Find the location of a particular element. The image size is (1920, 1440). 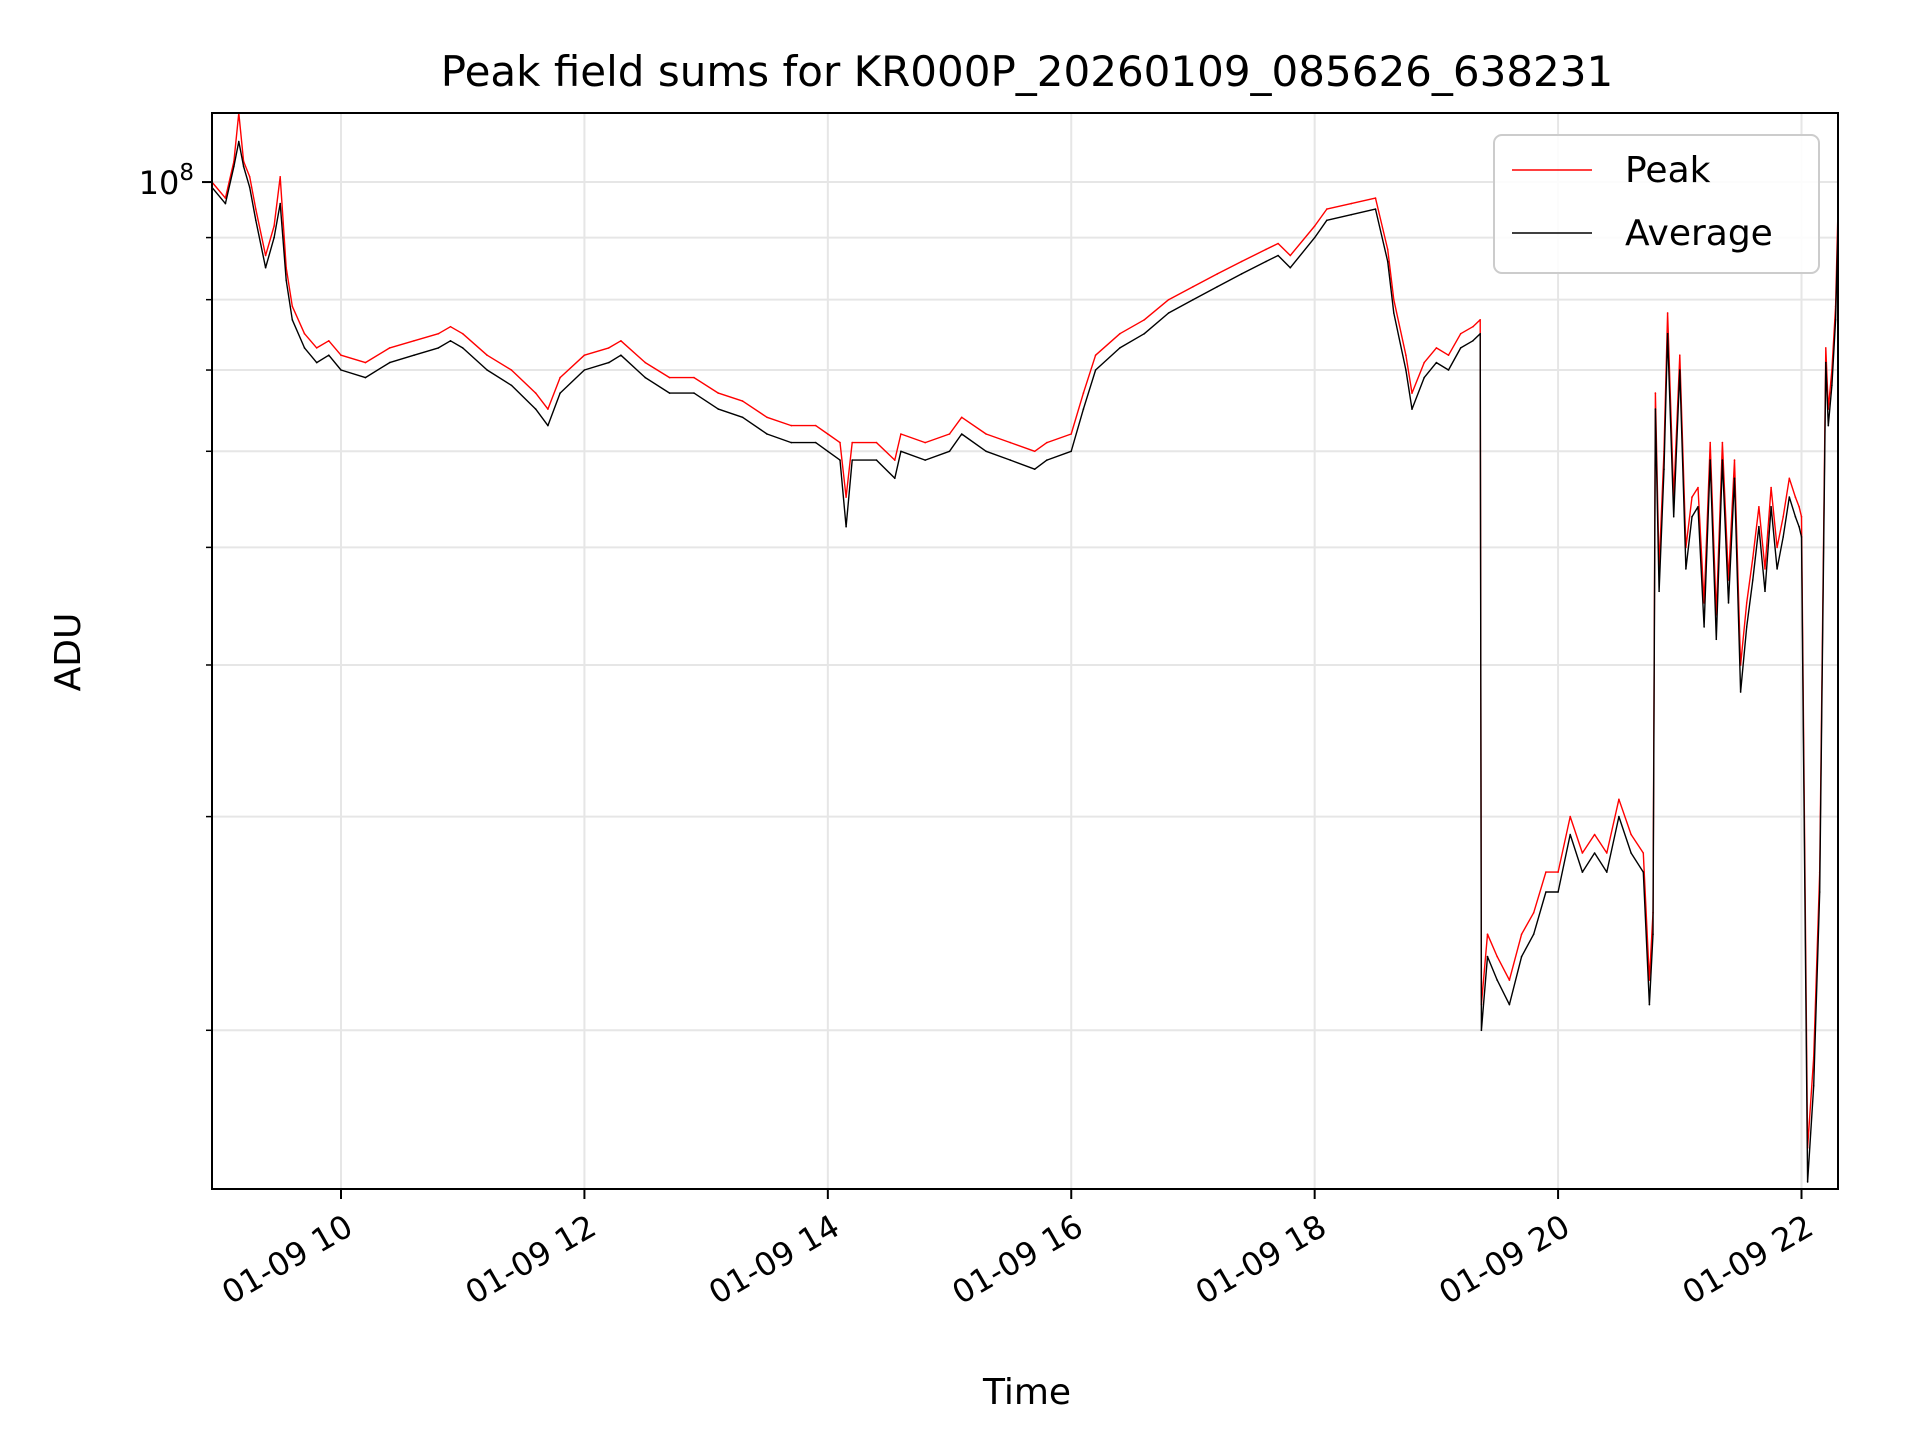

y-tick-label-base: 10 is located at coordinates (159, 183).